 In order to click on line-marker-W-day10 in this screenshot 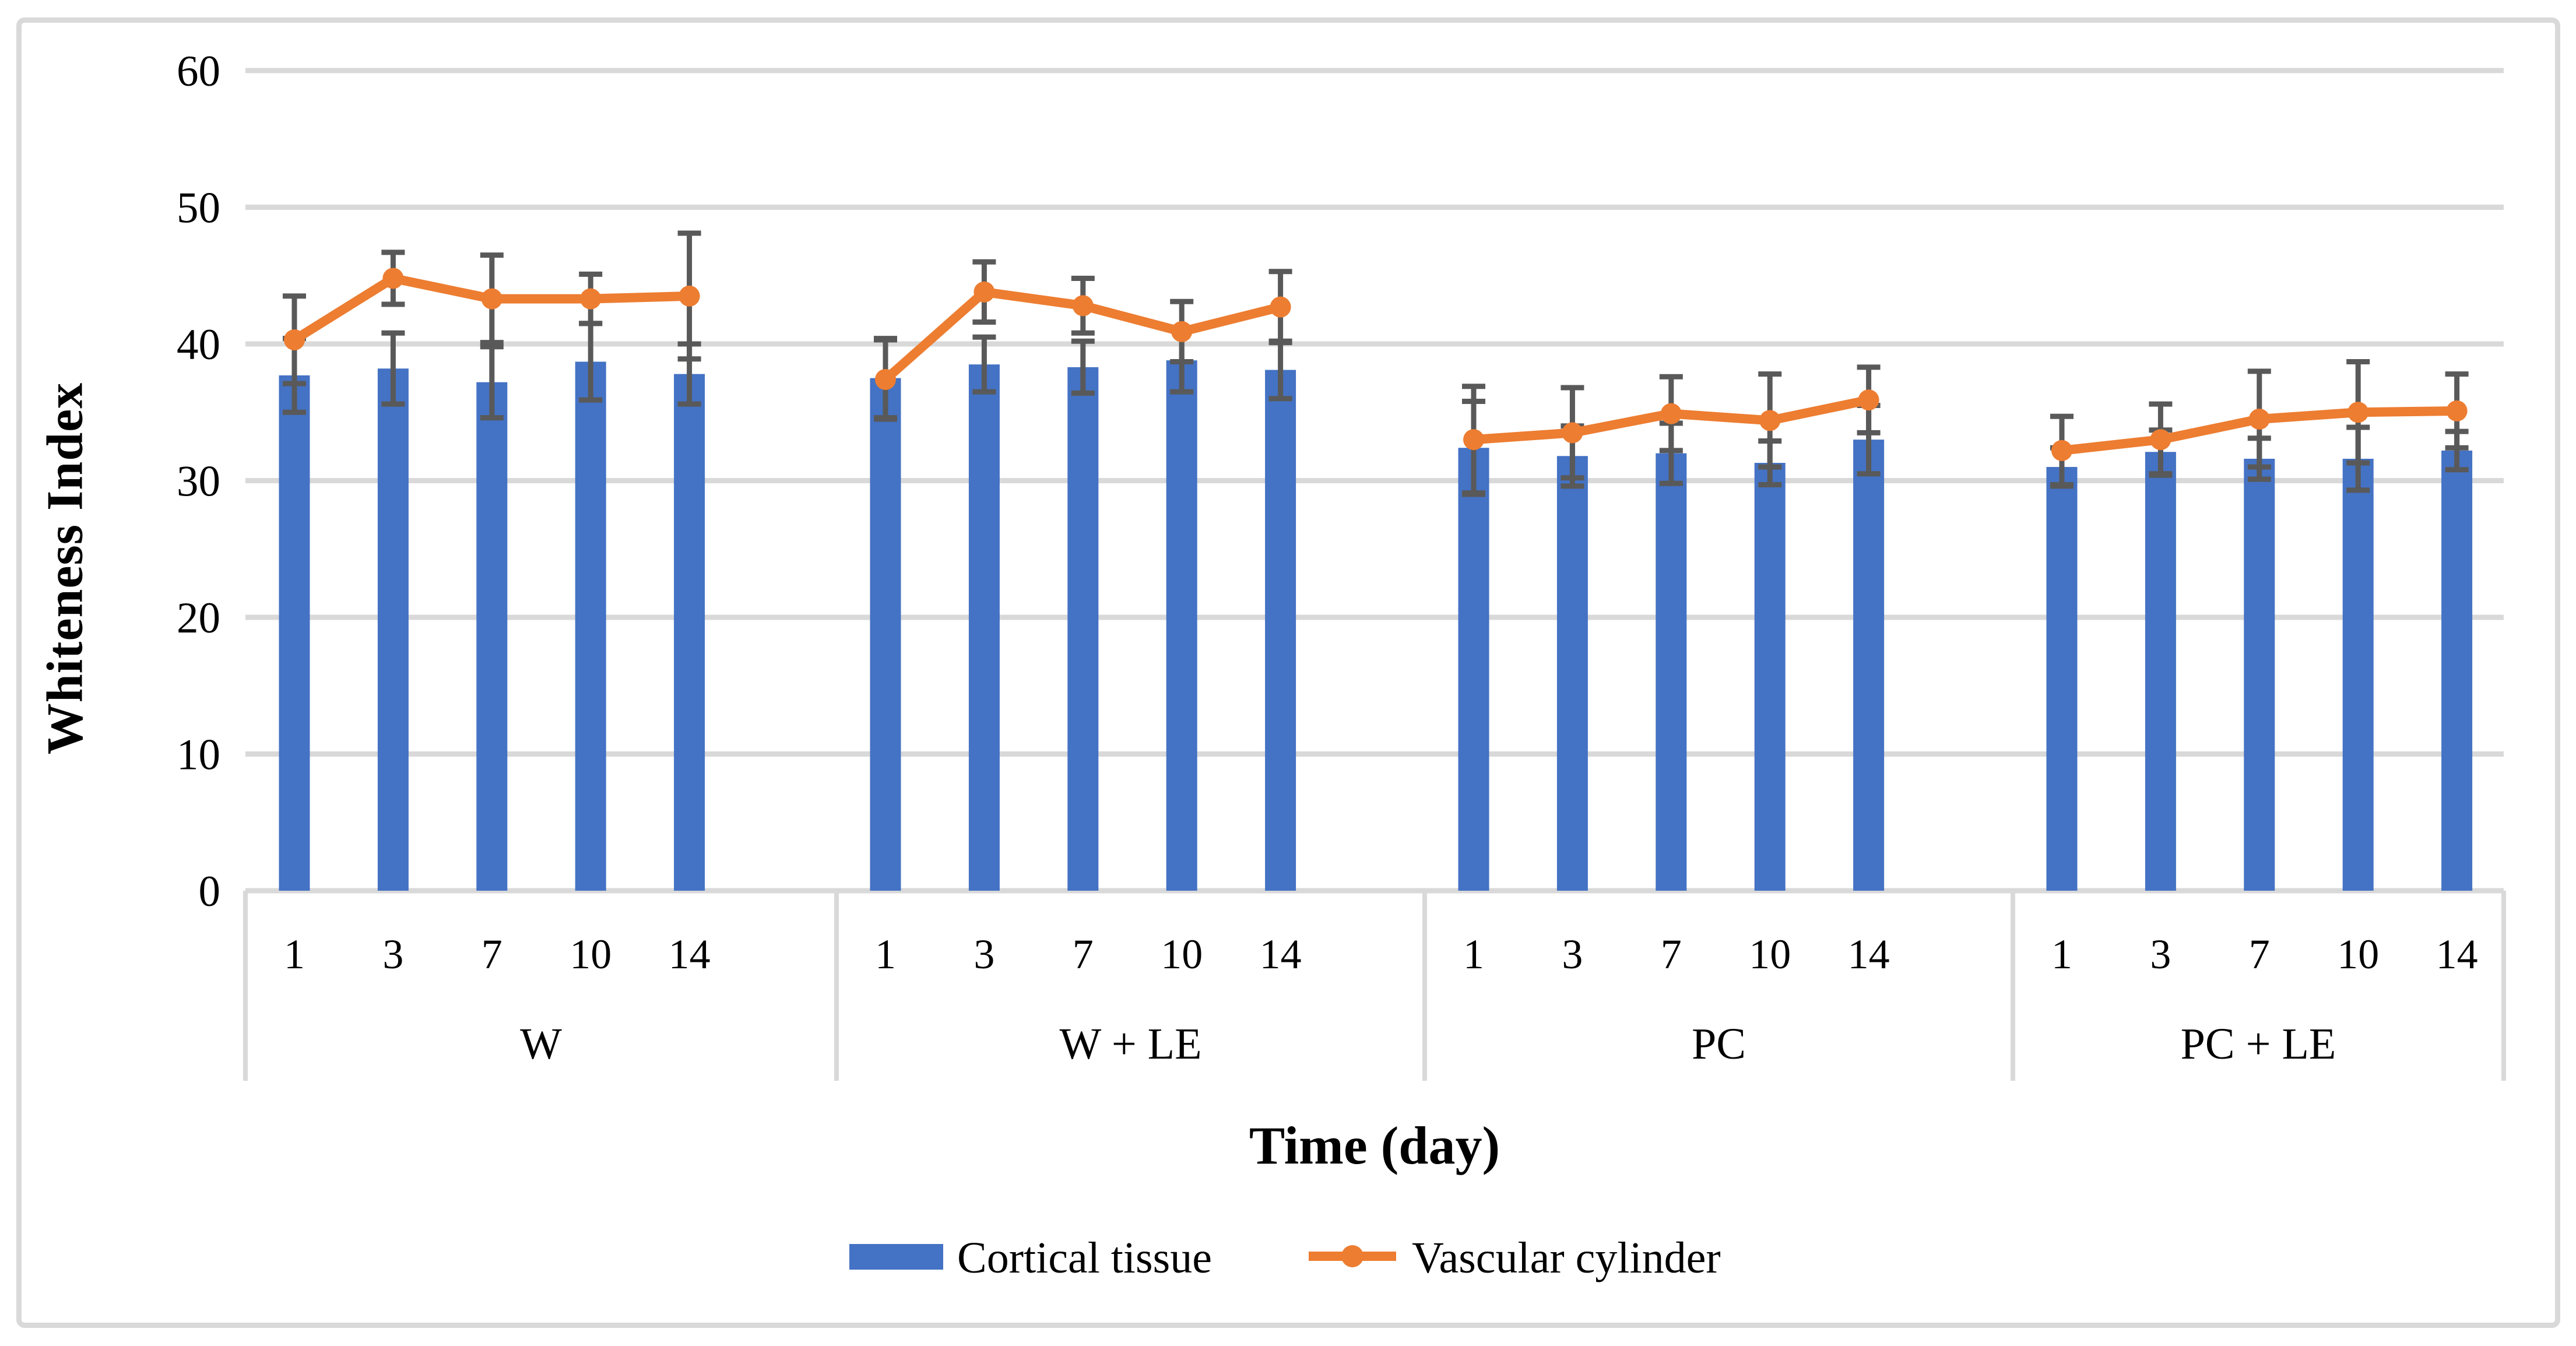, I will do `click(591, 299)`.